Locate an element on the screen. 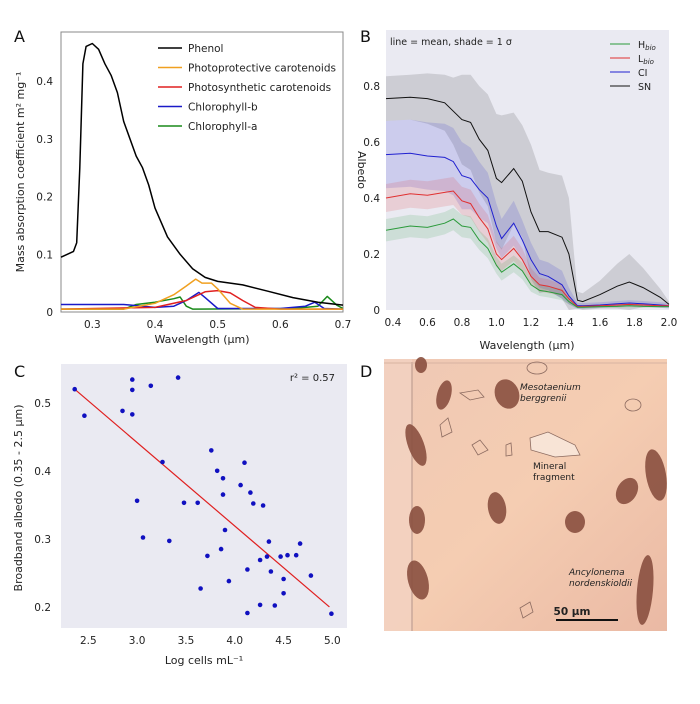 The image size is (700, 704). y-tick-label: 0.1 is located at coordinates (44, 255).